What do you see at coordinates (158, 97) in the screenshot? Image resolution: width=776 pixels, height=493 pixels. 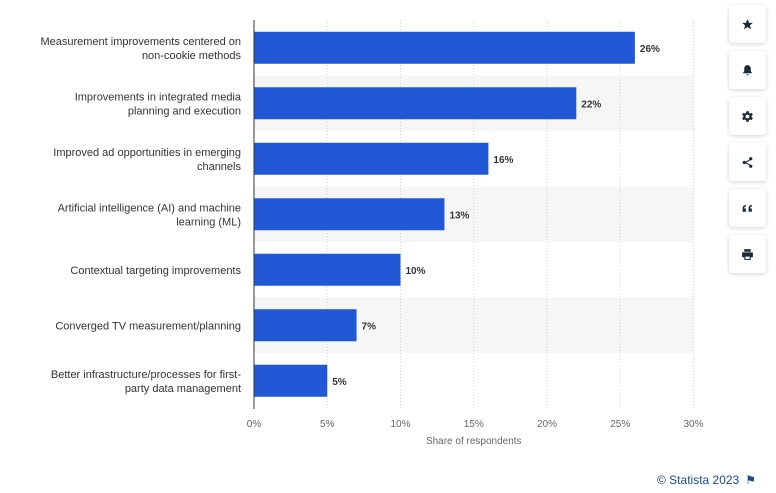 I see `category-label-line: Improvements in integrated media` at bounding box center [158, 97].